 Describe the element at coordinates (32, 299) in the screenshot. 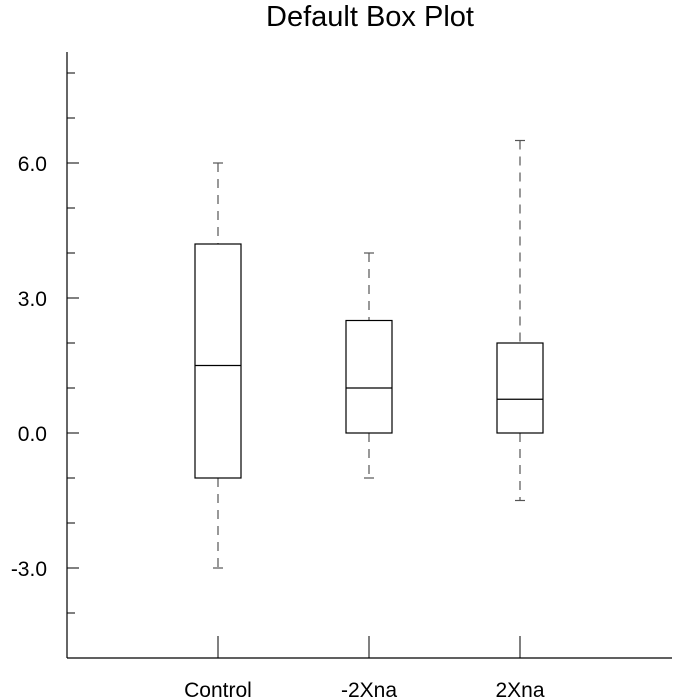

I see `y-tick-label: 3.0` at that location.